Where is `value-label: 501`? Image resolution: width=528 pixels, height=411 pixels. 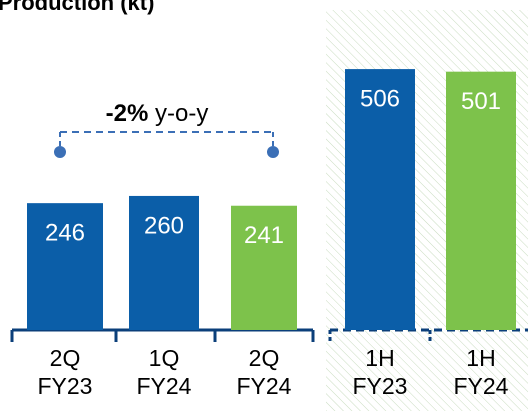 value-label: 501 is located at coordinates (481, 101).